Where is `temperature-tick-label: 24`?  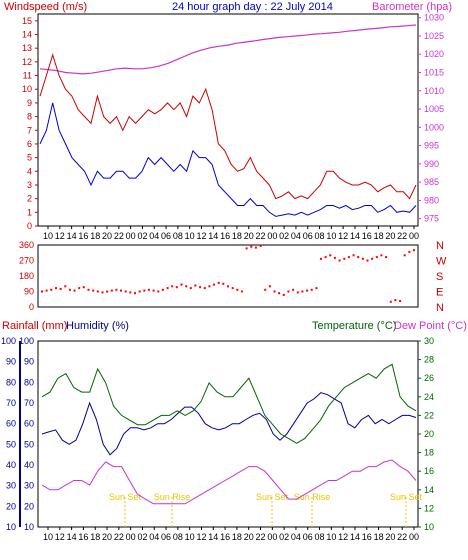
temperature-tick-label: 24 is located at coordinates (429, 397).